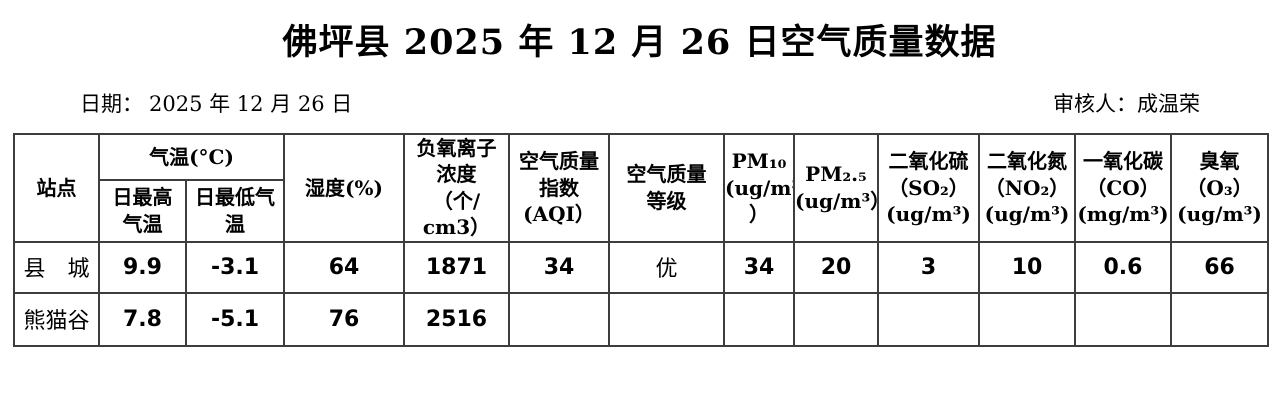 The image size is (1279, 418). What do you see at coordinates (251, 104) in the screenshot?
I see `date-value: 2025 年 12 月 26 日` at bounding box center [251, 104].